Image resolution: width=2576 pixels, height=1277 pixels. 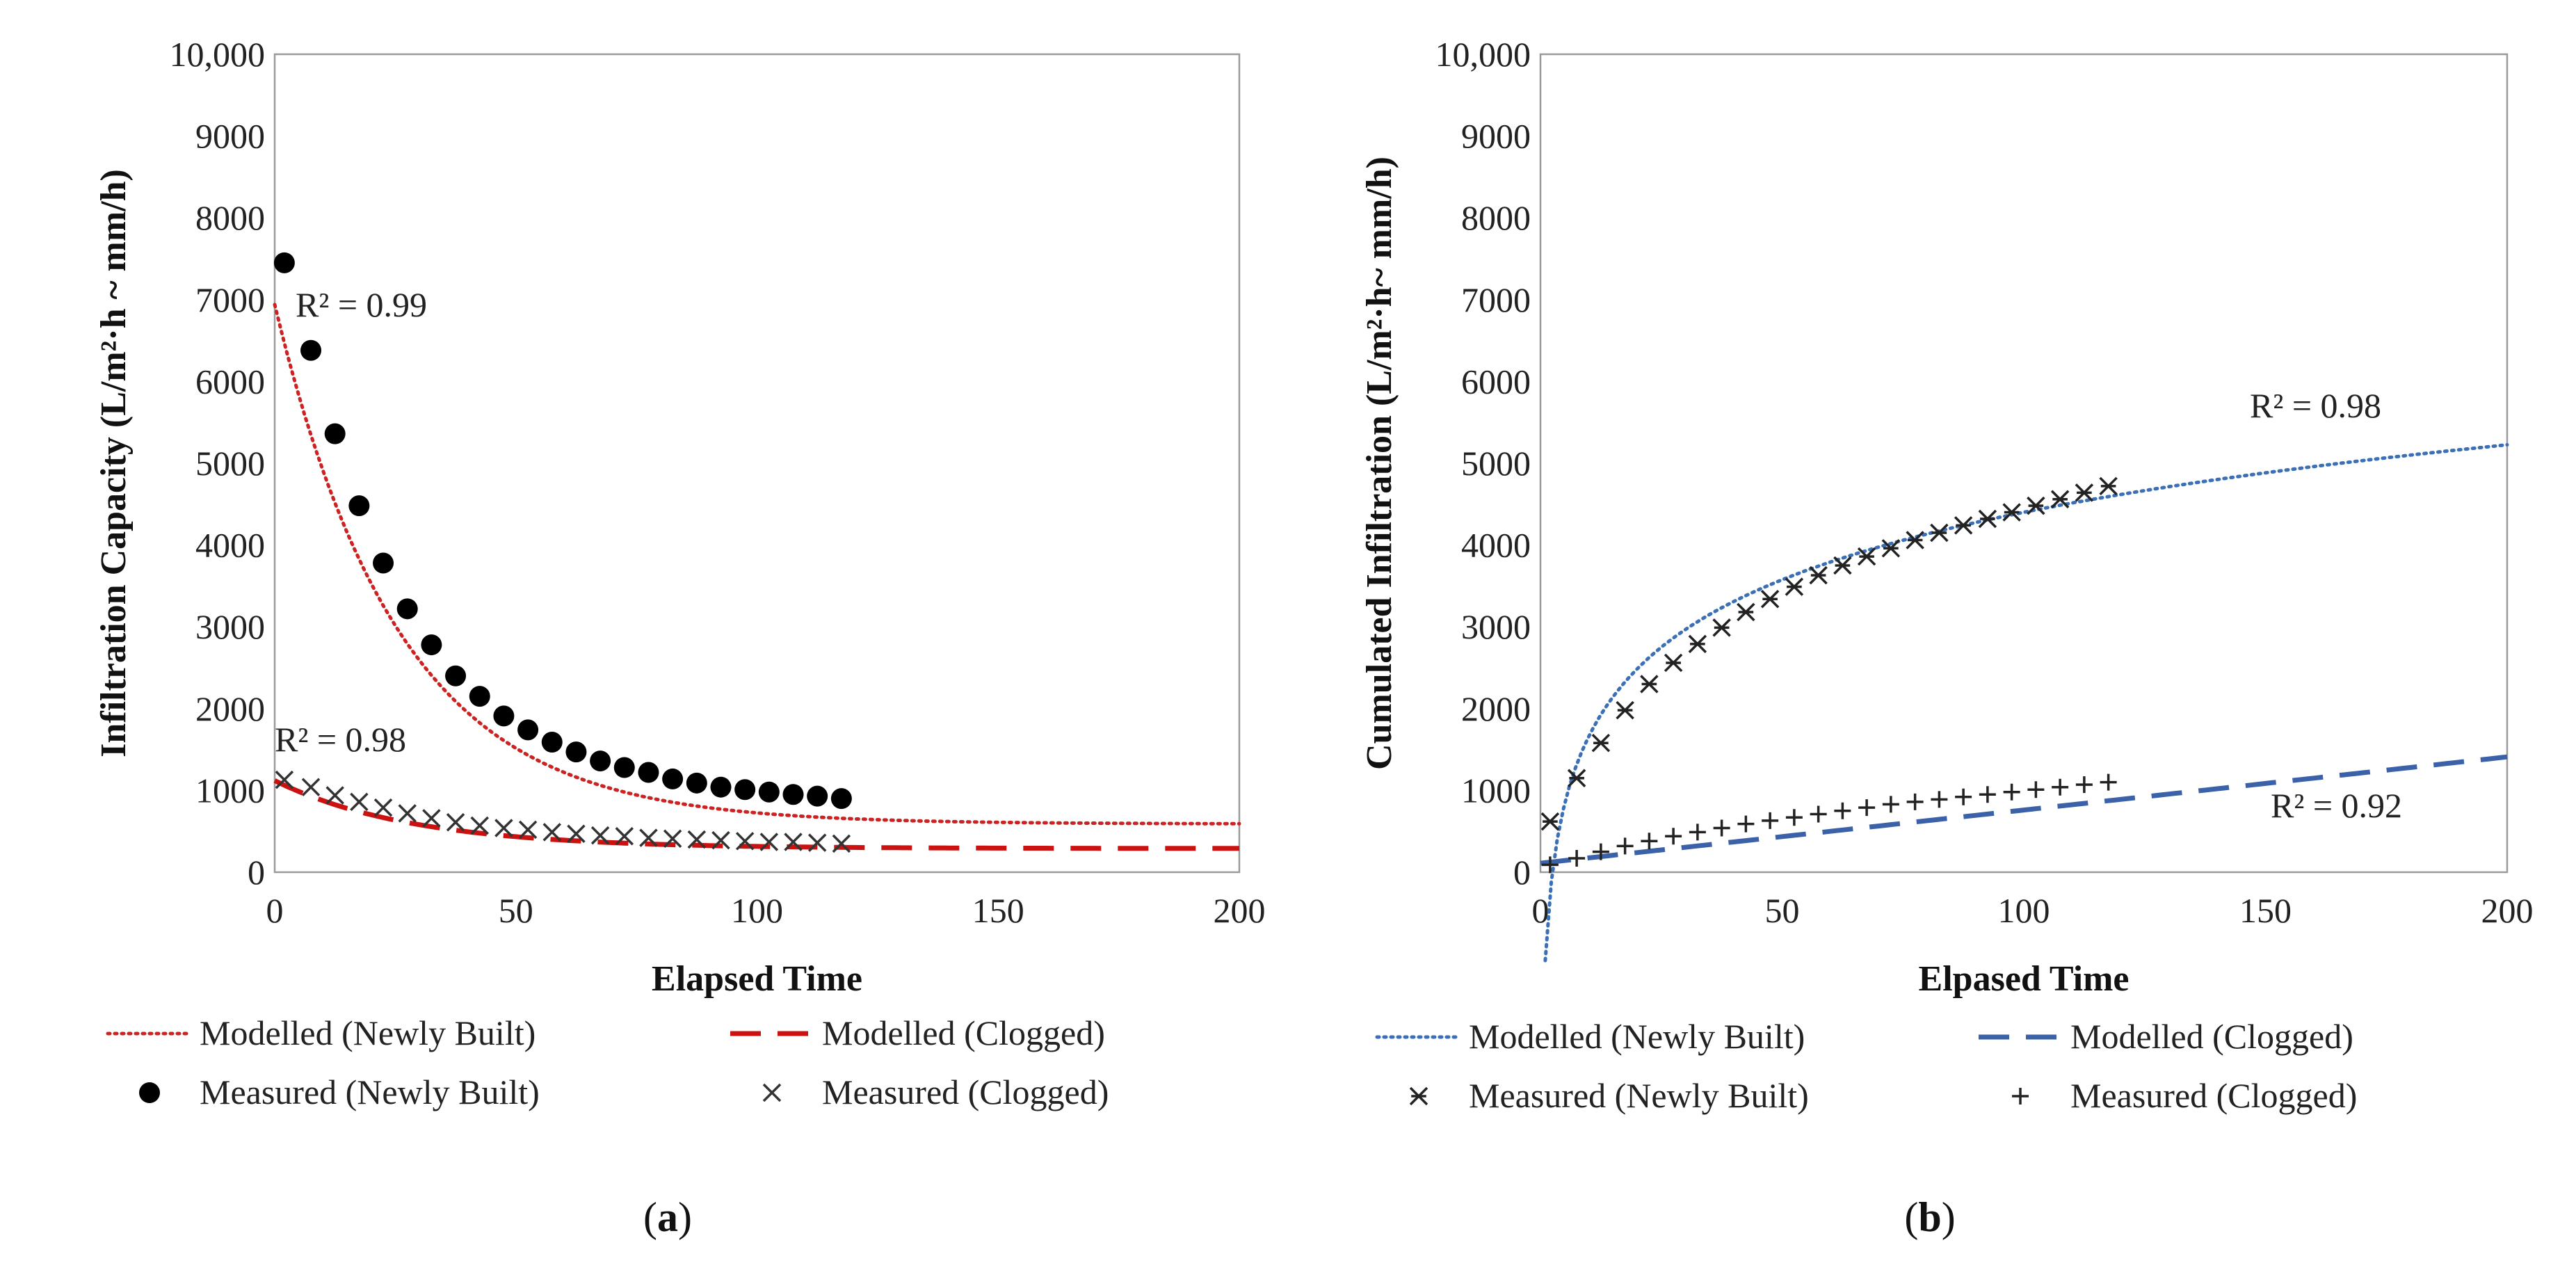 I want to click on y-tick-label: 5000, so click(x=1496, y=463).